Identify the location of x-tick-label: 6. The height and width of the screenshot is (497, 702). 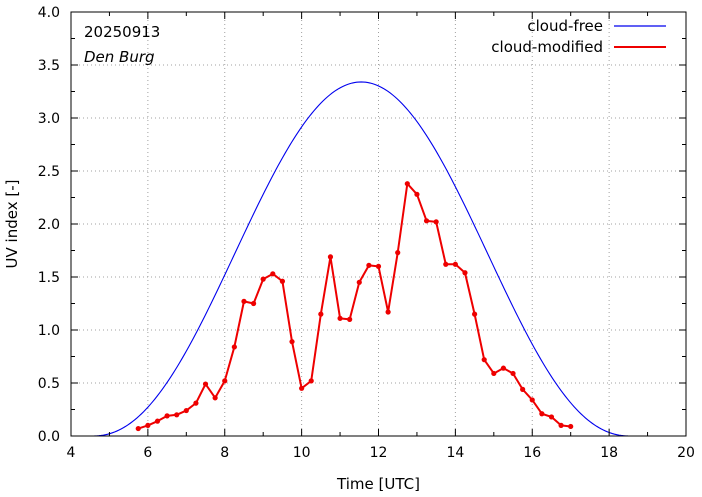
(147, 453).